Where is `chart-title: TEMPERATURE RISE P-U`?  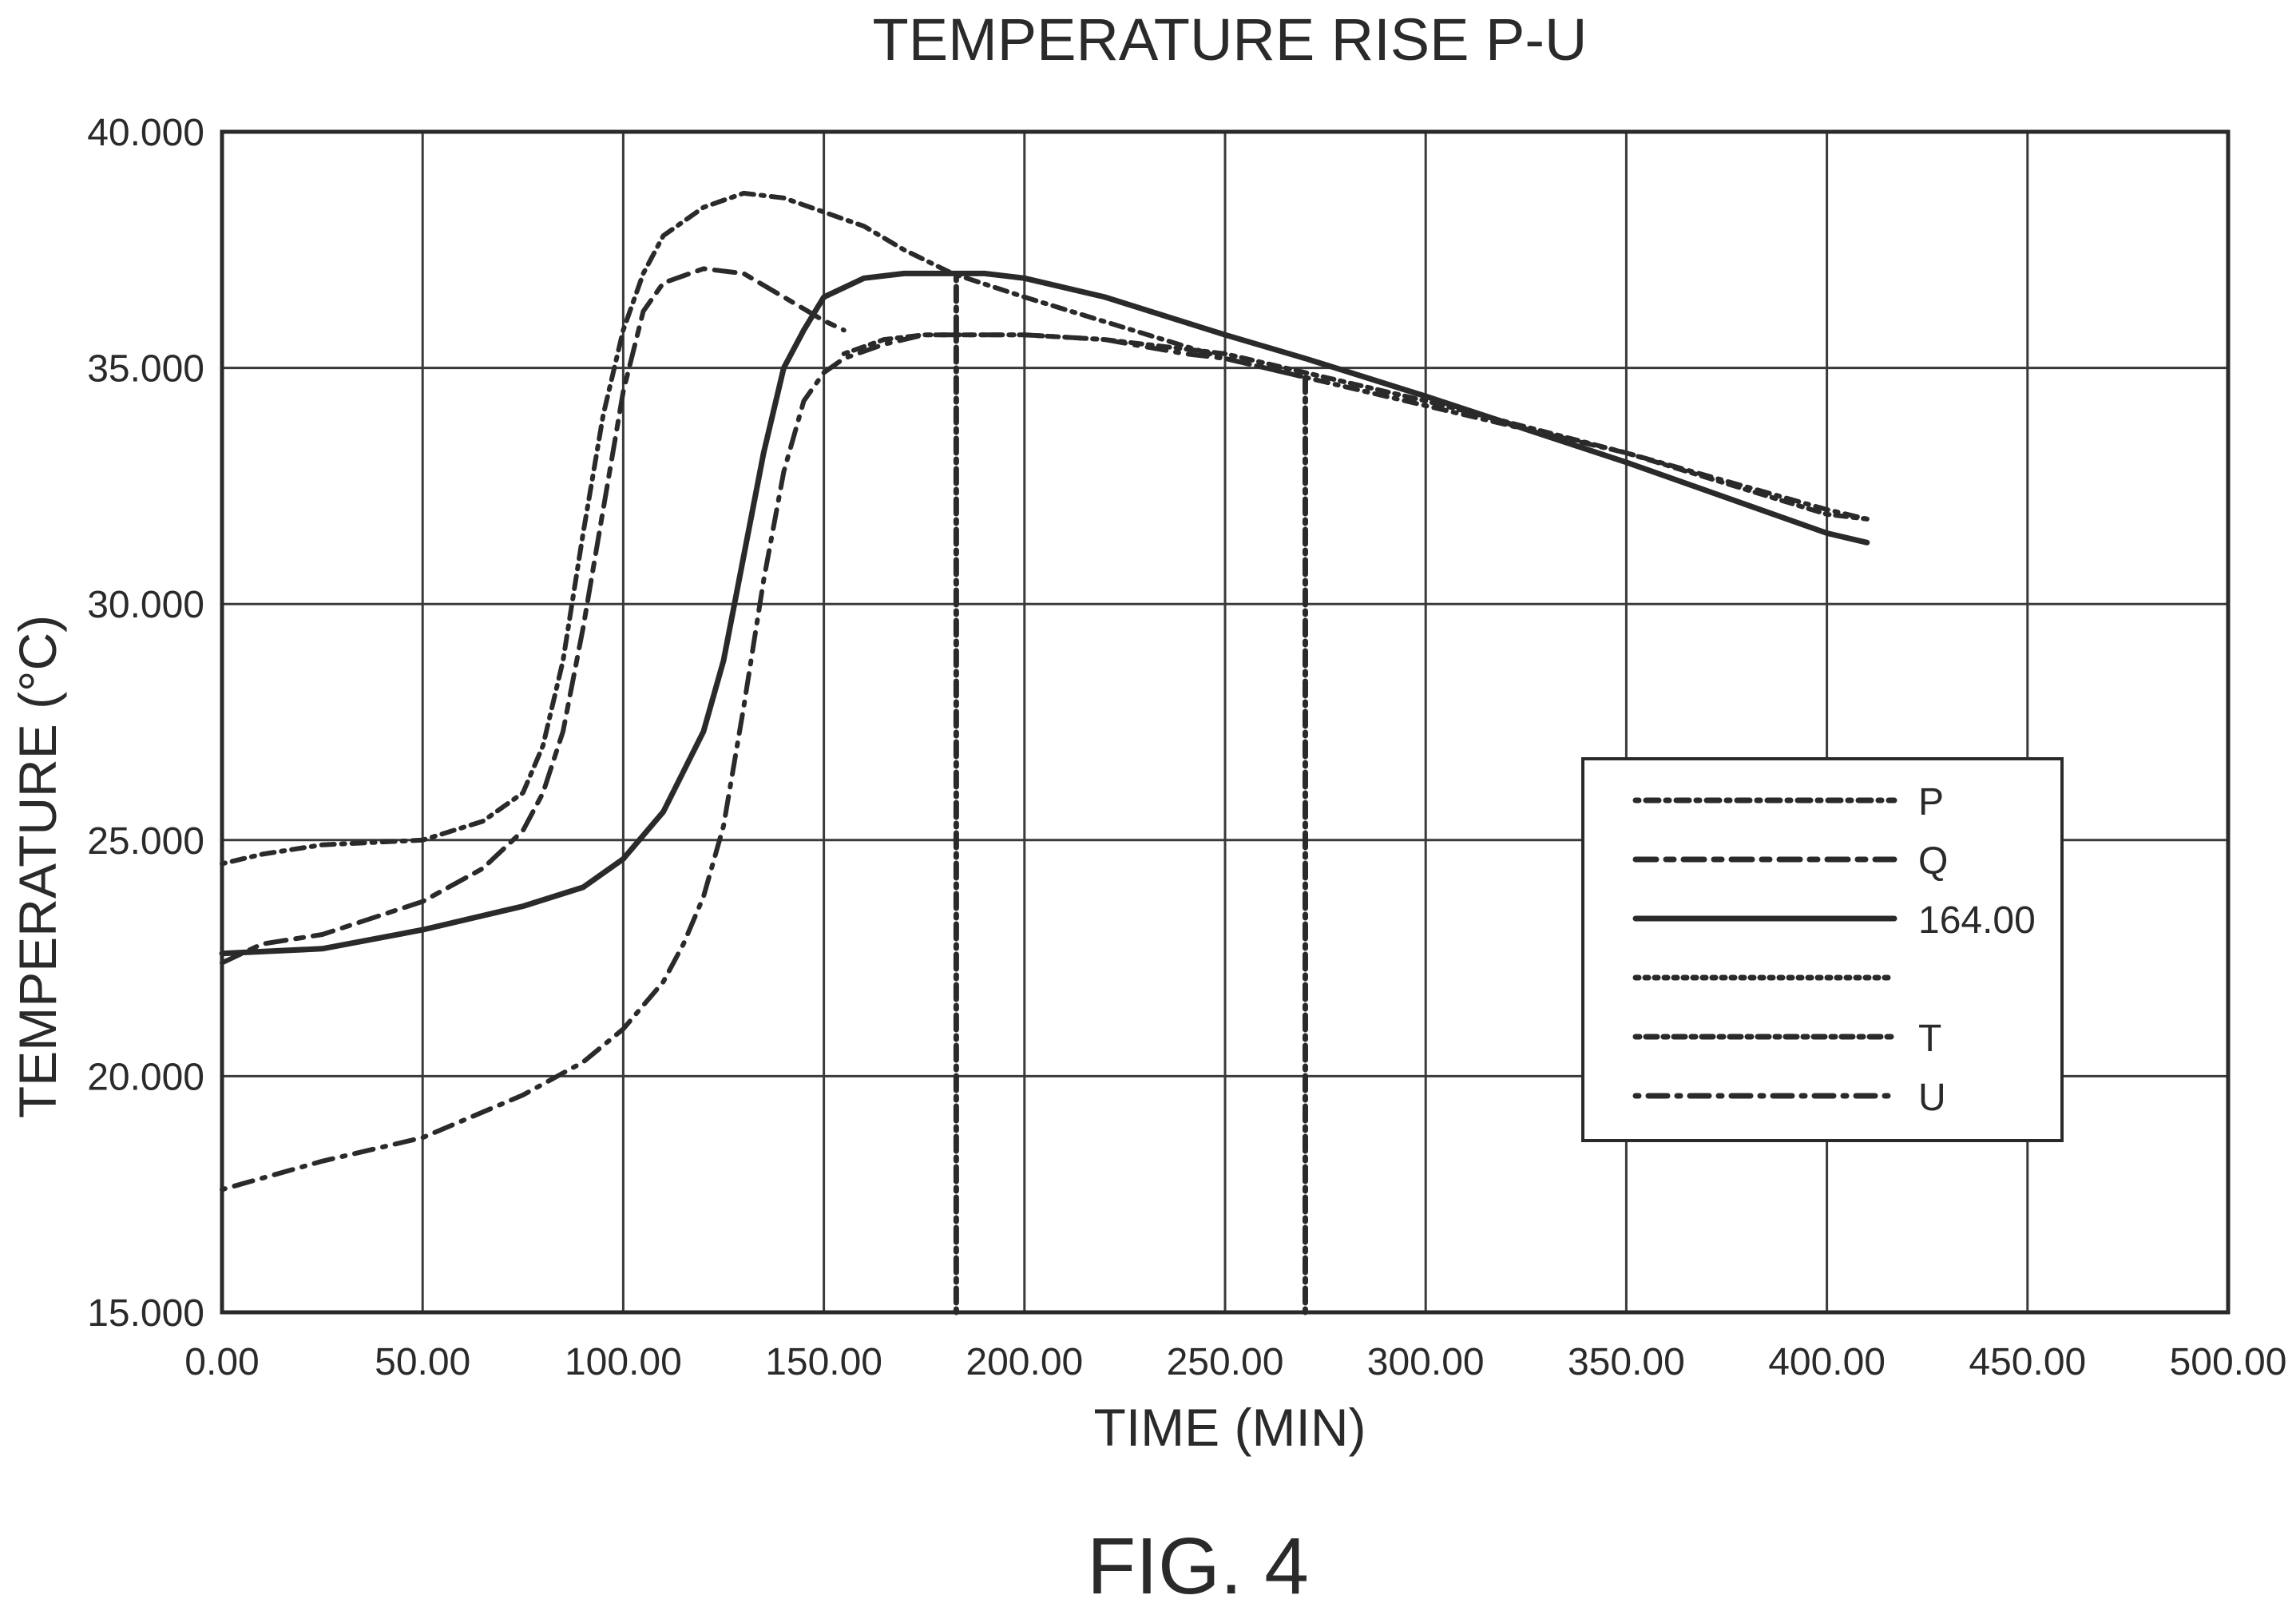
chart-title: TEMPERATURE RISE P-U is located at coordinates (1230, 39).